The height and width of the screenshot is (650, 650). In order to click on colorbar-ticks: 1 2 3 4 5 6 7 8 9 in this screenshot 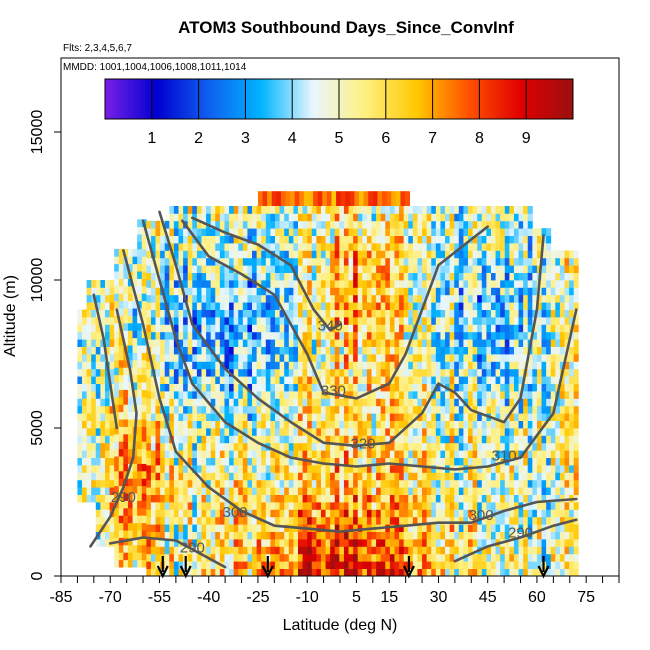, I will do `click(339, 113)`.